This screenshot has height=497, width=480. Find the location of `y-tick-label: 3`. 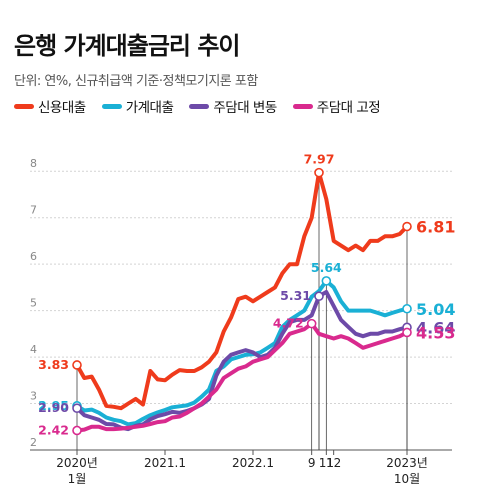

y-tick-label: 3 is located at coordinates (33, 396).